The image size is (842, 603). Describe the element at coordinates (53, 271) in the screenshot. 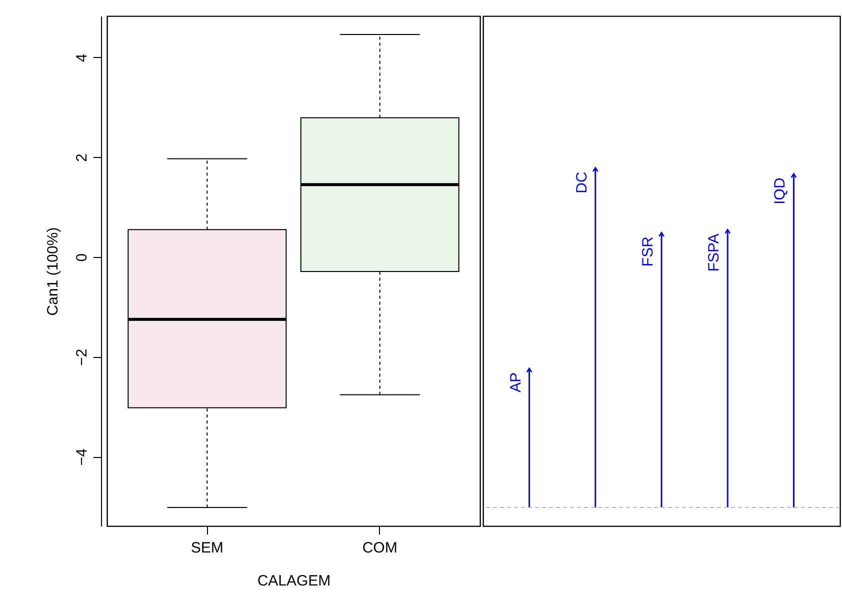

I see `y-axis-title: Can1 (100%)` at that location.